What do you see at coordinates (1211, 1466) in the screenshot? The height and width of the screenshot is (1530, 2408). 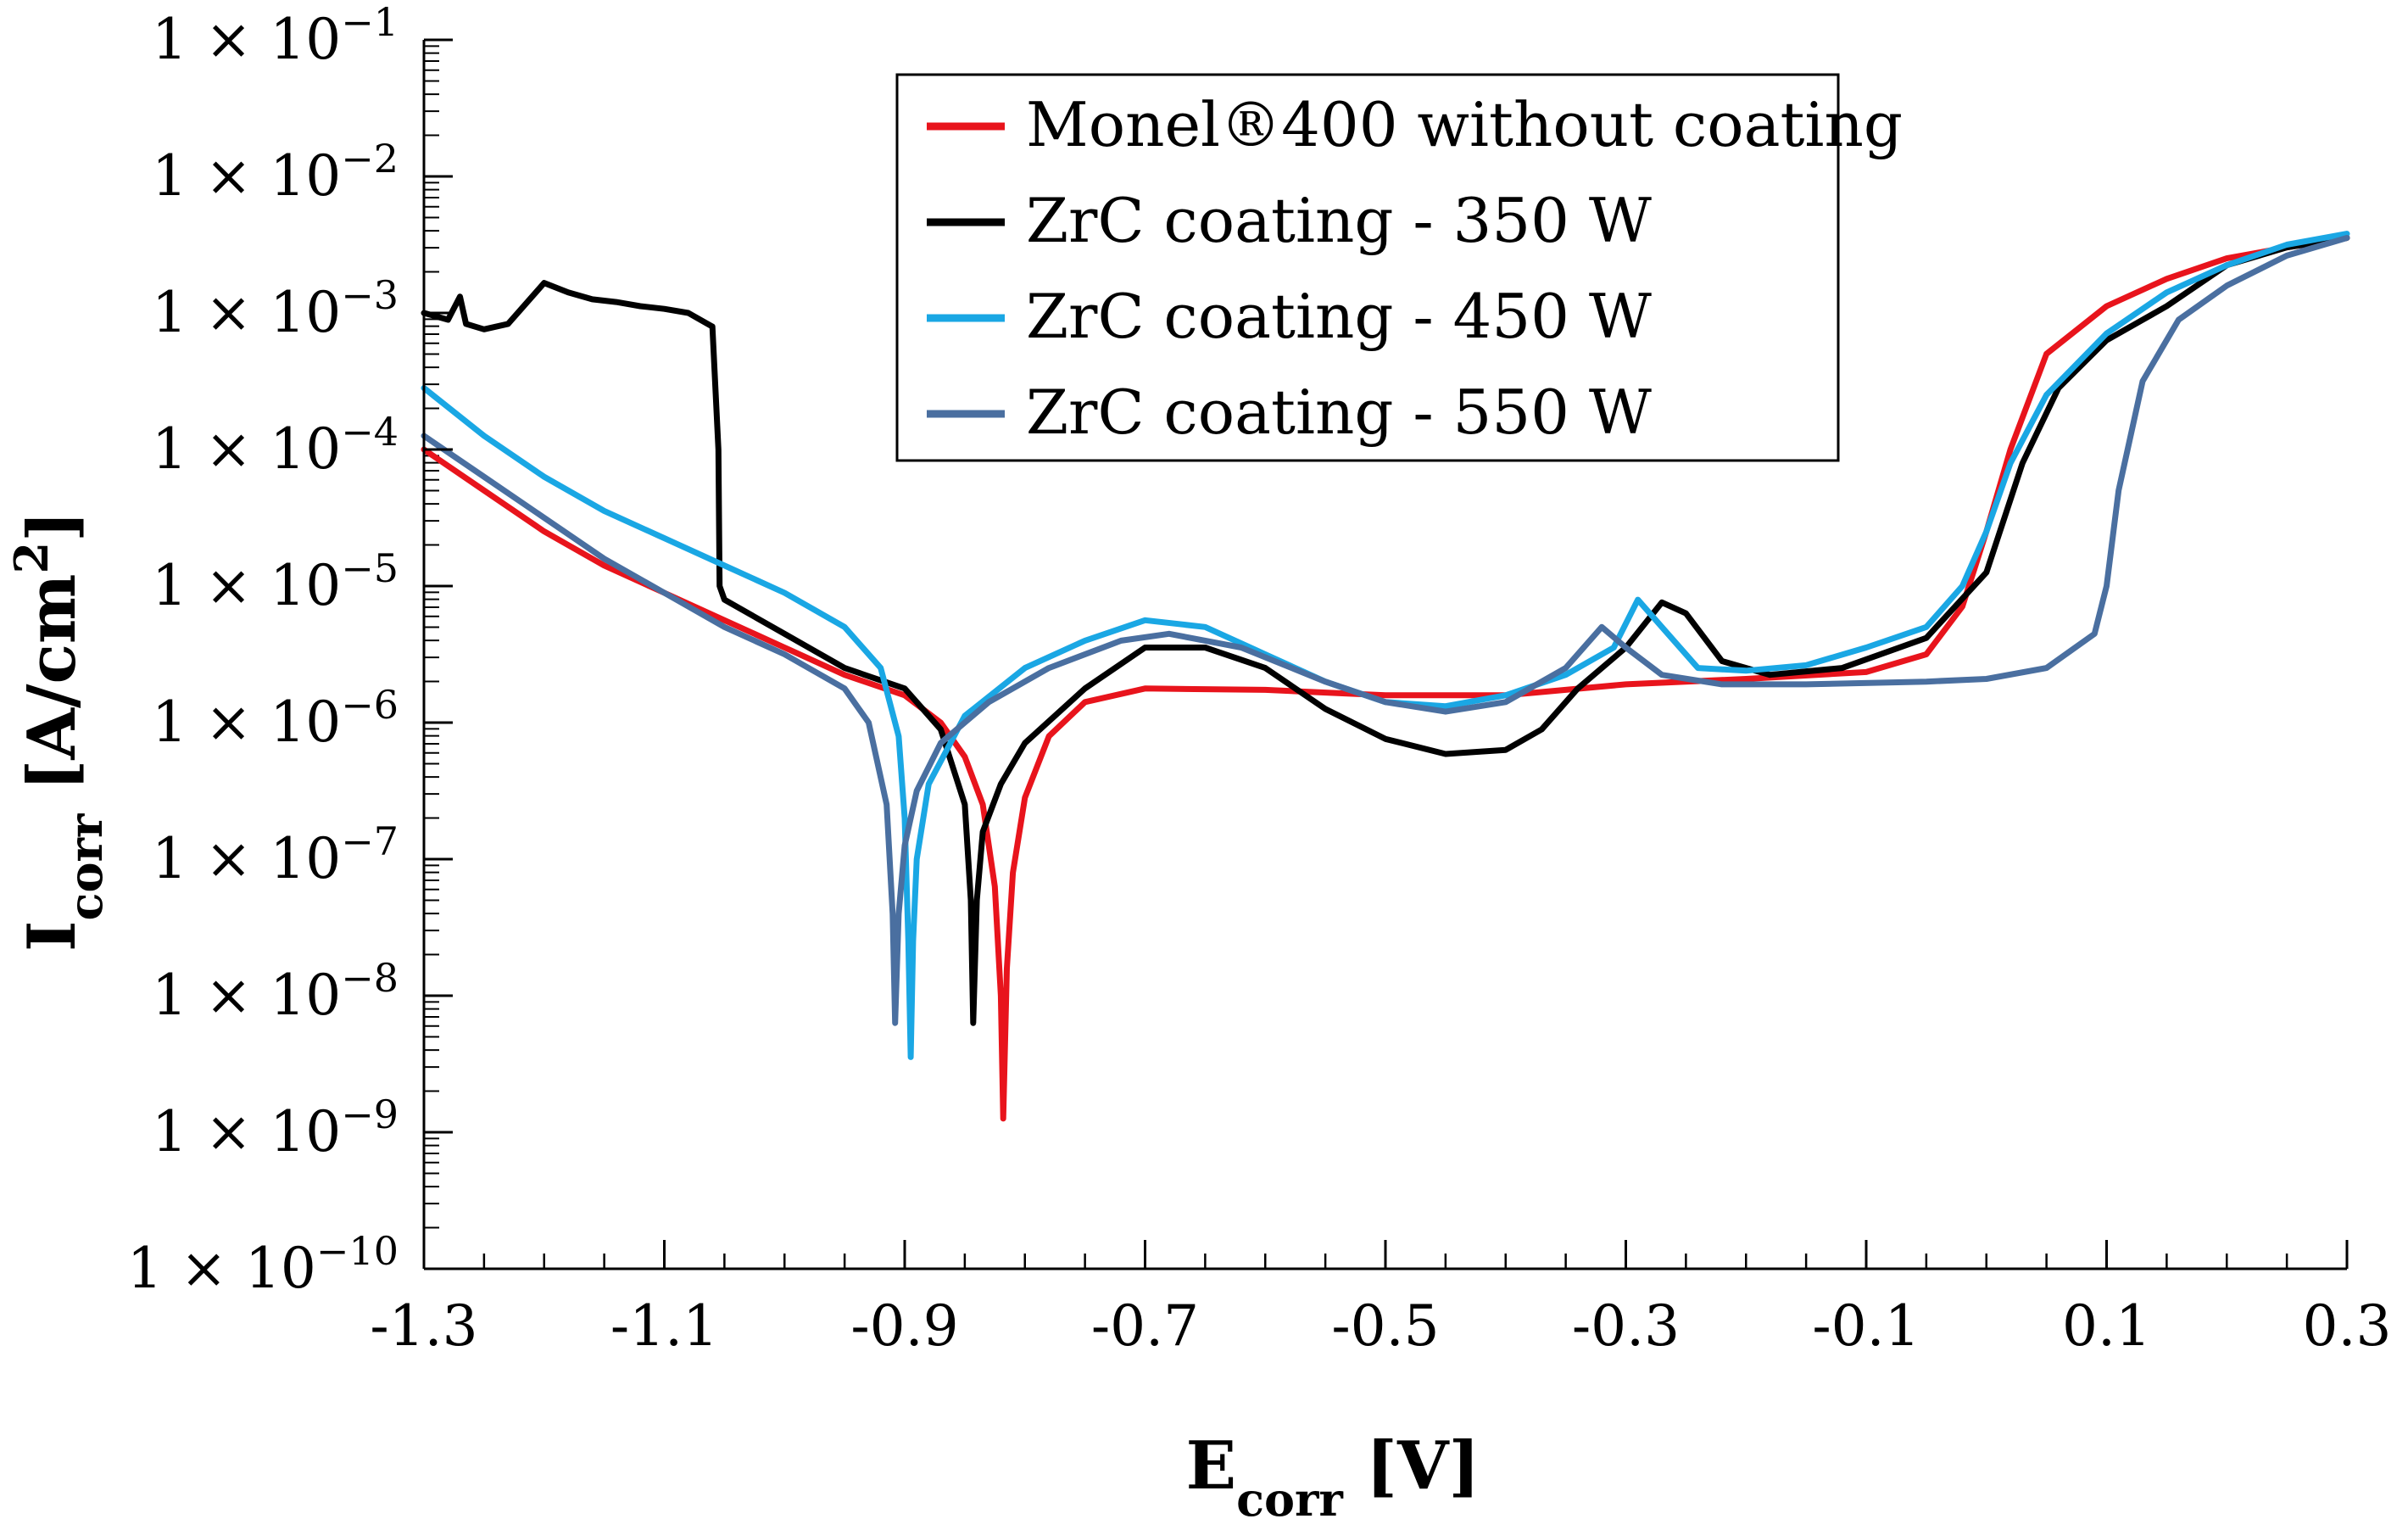 I see `x-axis-title-main: E` at bounding box center [1211, 1466].